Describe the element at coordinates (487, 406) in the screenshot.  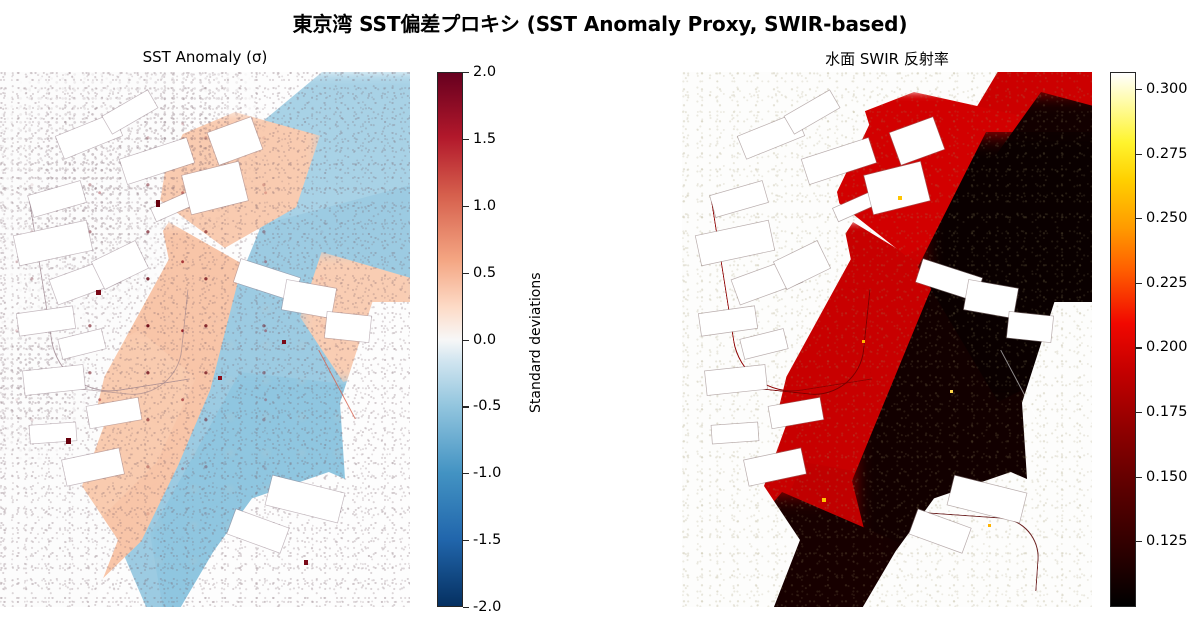
I see `cbar-tick-label: -0.5` at that location.